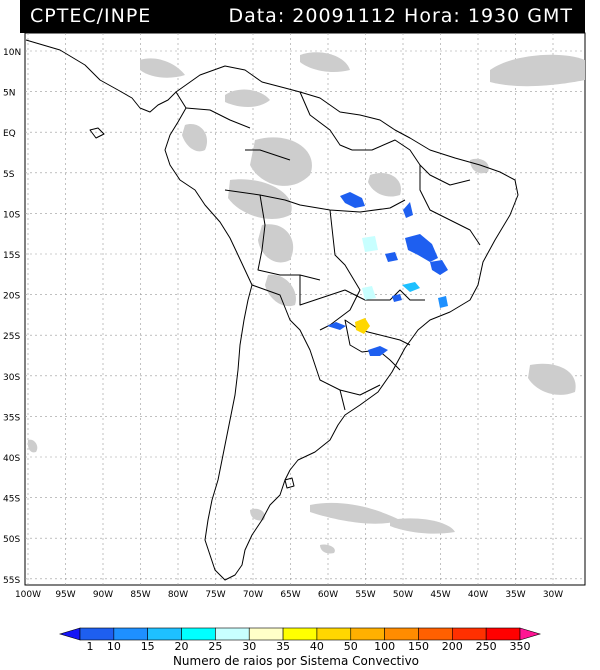 This screenshot has width=600, height=670. I want to click on longitude-label: 85W, so click(140, 595).